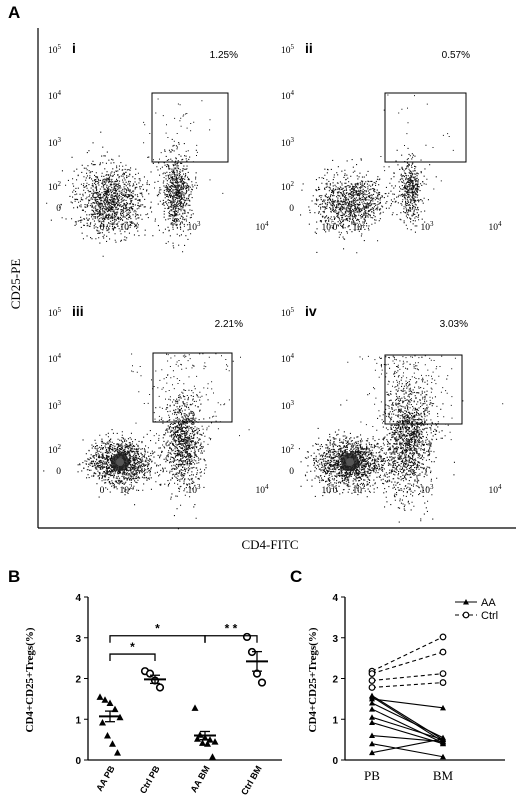 This screenshot has width=520, height=806. What do you see at coordinates (78, 720) in the screenshot?
I see `panel-b-y-tick-label: 1` at bounding box center [78, 720].